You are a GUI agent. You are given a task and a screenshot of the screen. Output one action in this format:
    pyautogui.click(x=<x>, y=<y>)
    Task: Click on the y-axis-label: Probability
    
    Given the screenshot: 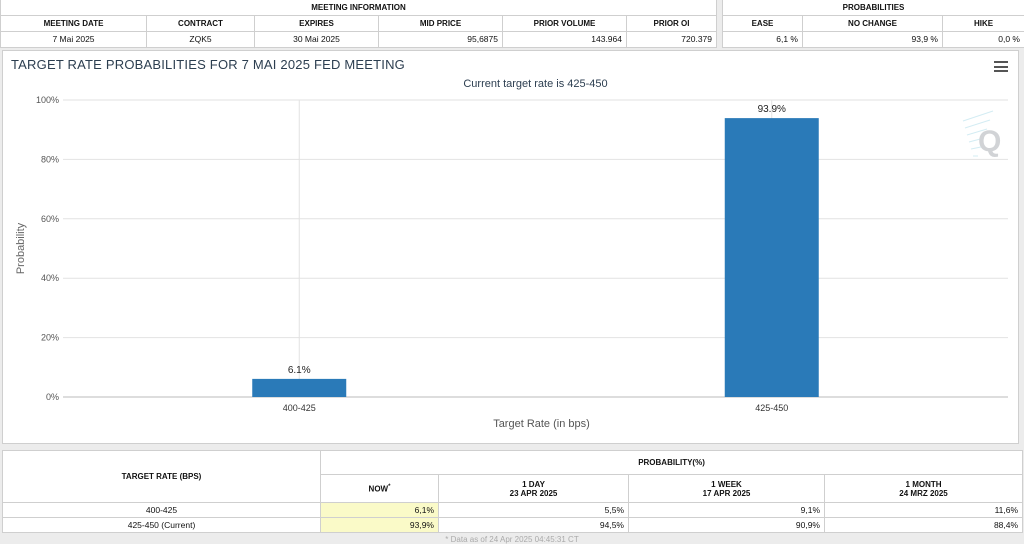 What is the action you would take?
    pyautogui.click(x=21, y=248)
    